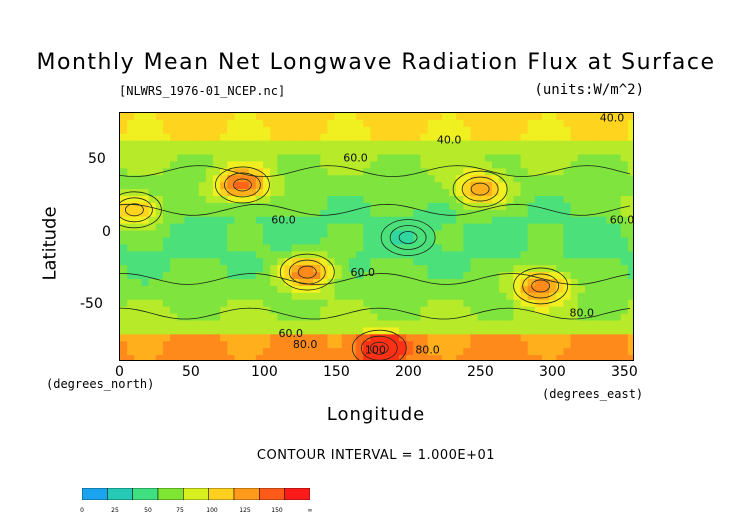  Describe the element at coordinates (246, 494) in the screenshot. I see `colorbar-swatch` at that location.